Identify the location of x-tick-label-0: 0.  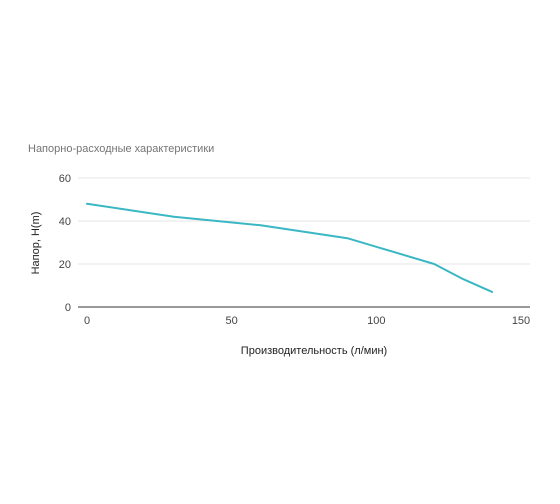
(87, 321).